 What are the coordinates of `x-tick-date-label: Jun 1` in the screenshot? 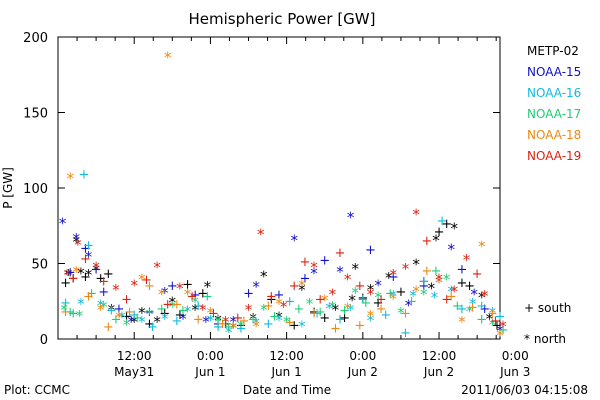 It's located at (286, 372).